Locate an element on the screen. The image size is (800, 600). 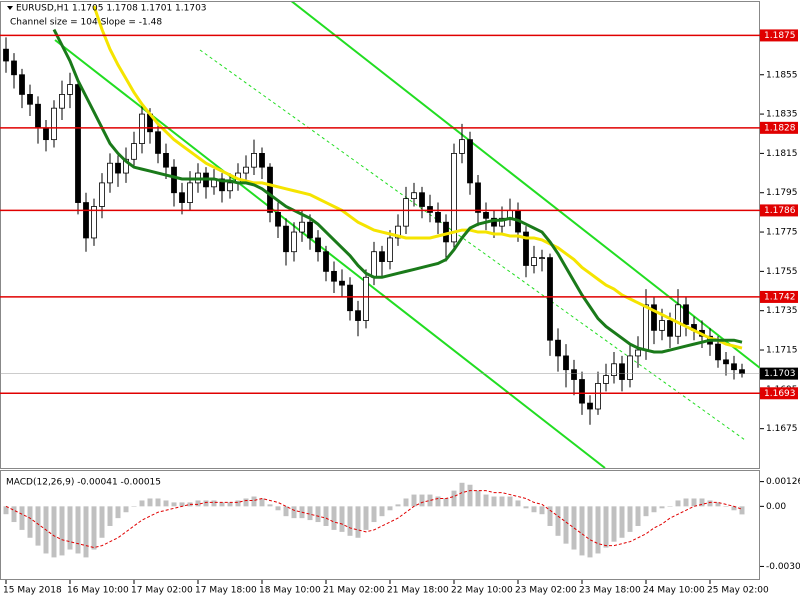
x-tick-label: 25 May 02:00 is located at coordinates (738, 591).